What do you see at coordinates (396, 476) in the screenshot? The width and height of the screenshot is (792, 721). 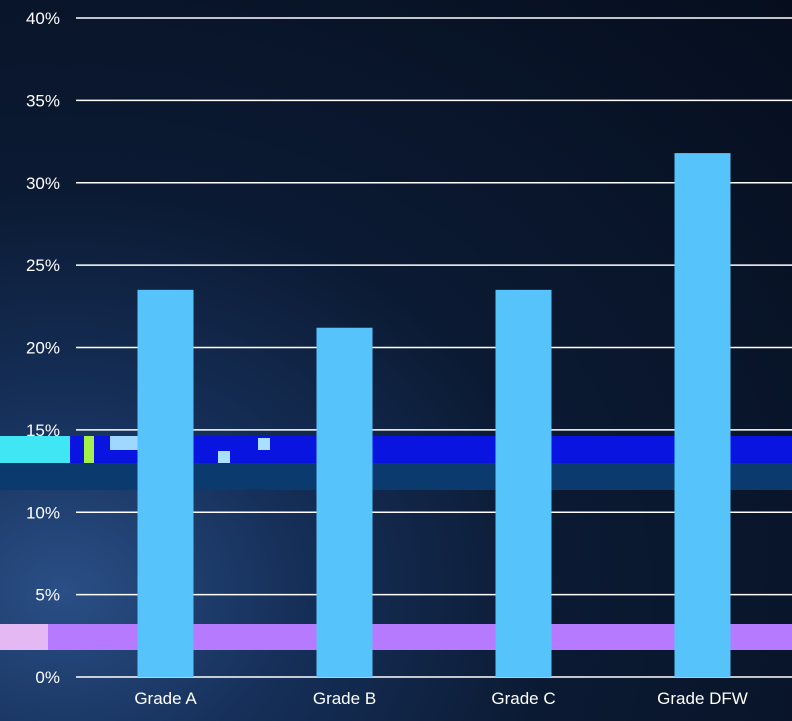 I see `glitch-band-teal` at bounding box center [396, 476].